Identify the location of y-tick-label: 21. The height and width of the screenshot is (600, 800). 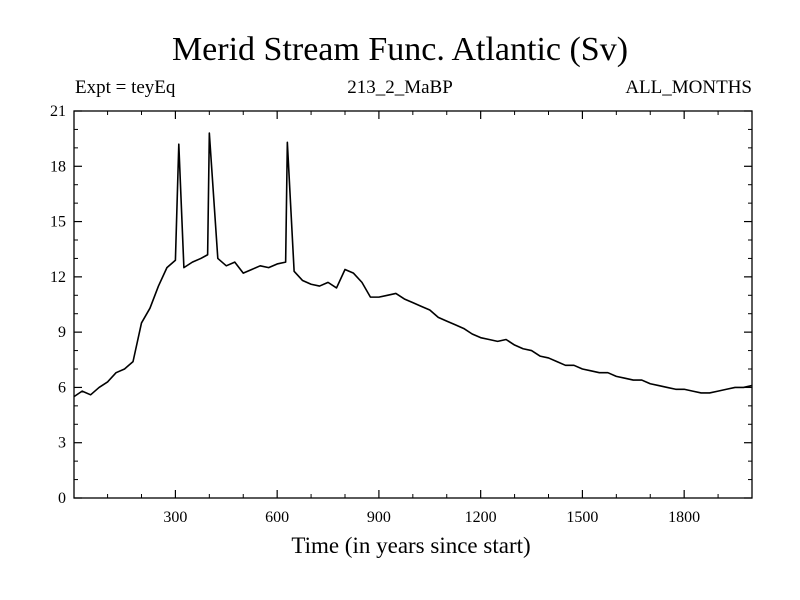
(58, 111).